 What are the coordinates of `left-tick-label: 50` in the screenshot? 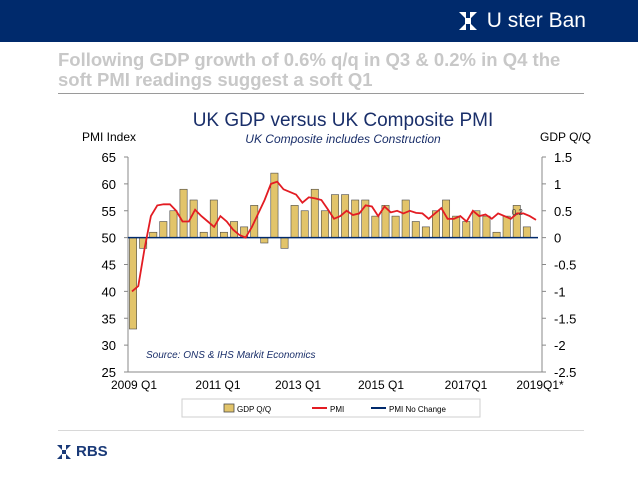 It's located at (109, 238).